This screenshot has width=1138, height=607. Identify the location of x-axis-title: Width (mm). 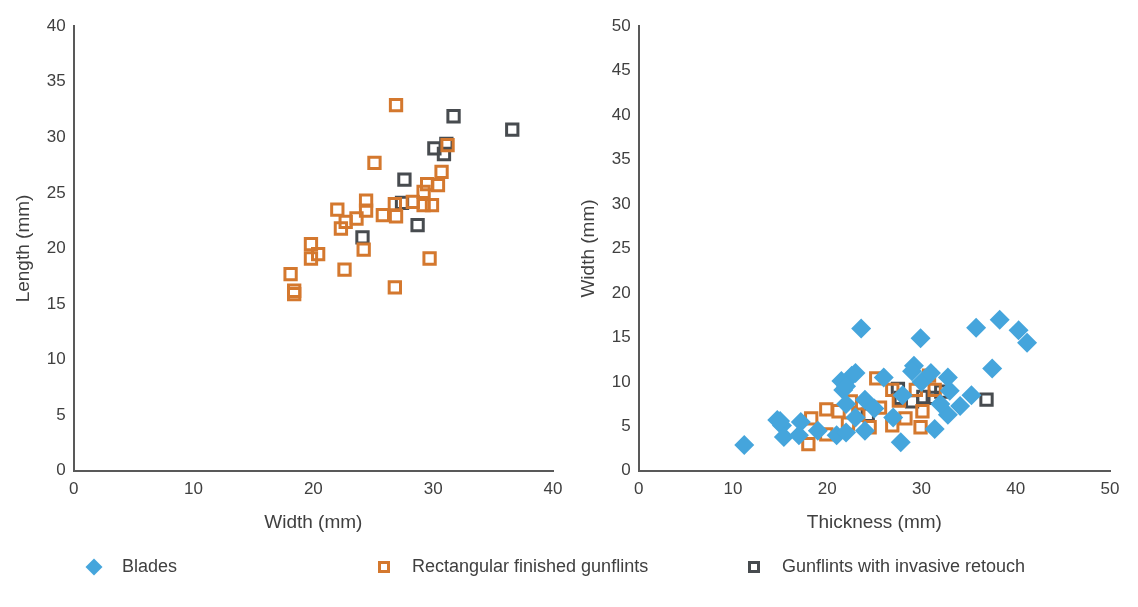
(313, 521).